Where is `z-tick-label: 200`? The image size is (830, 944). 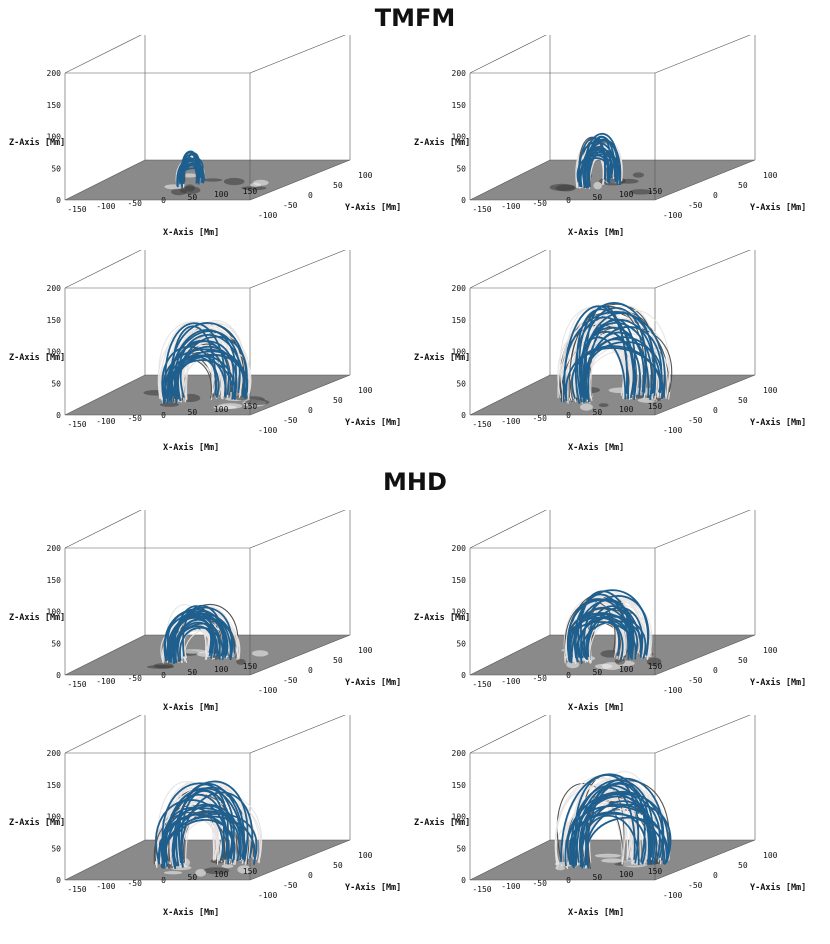
z-tick-label: 200 is located at coordinates (459, 548).